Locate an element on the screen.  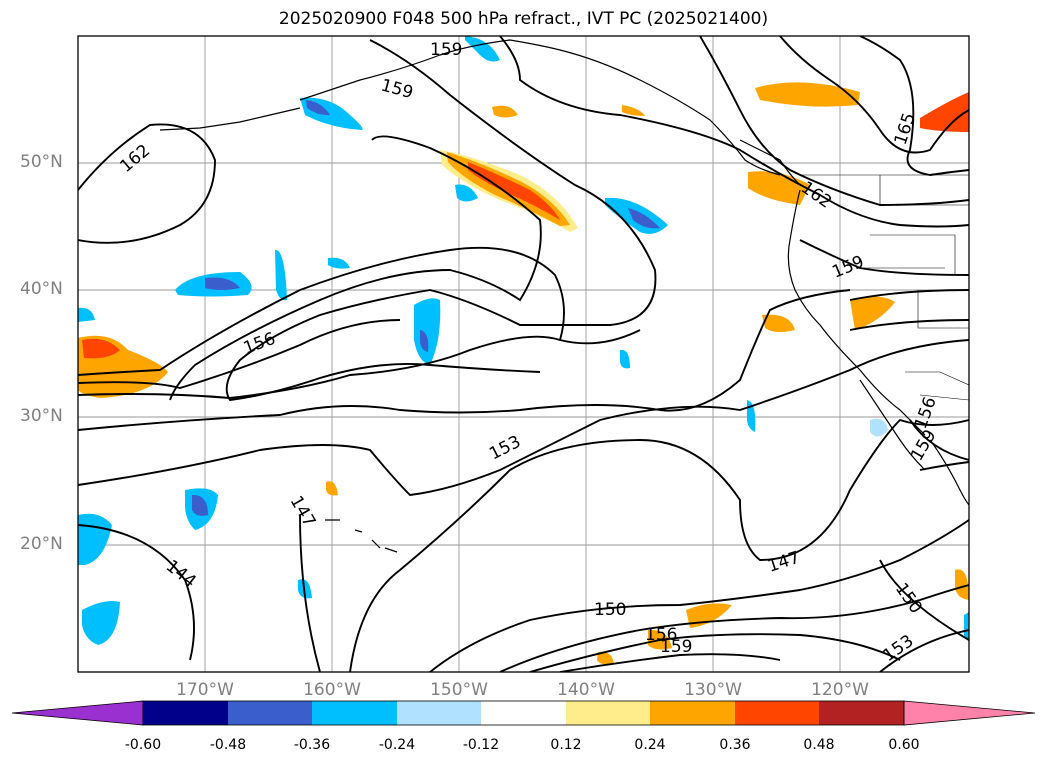
neg-blob-vertical is located at coordinates (427, 331).